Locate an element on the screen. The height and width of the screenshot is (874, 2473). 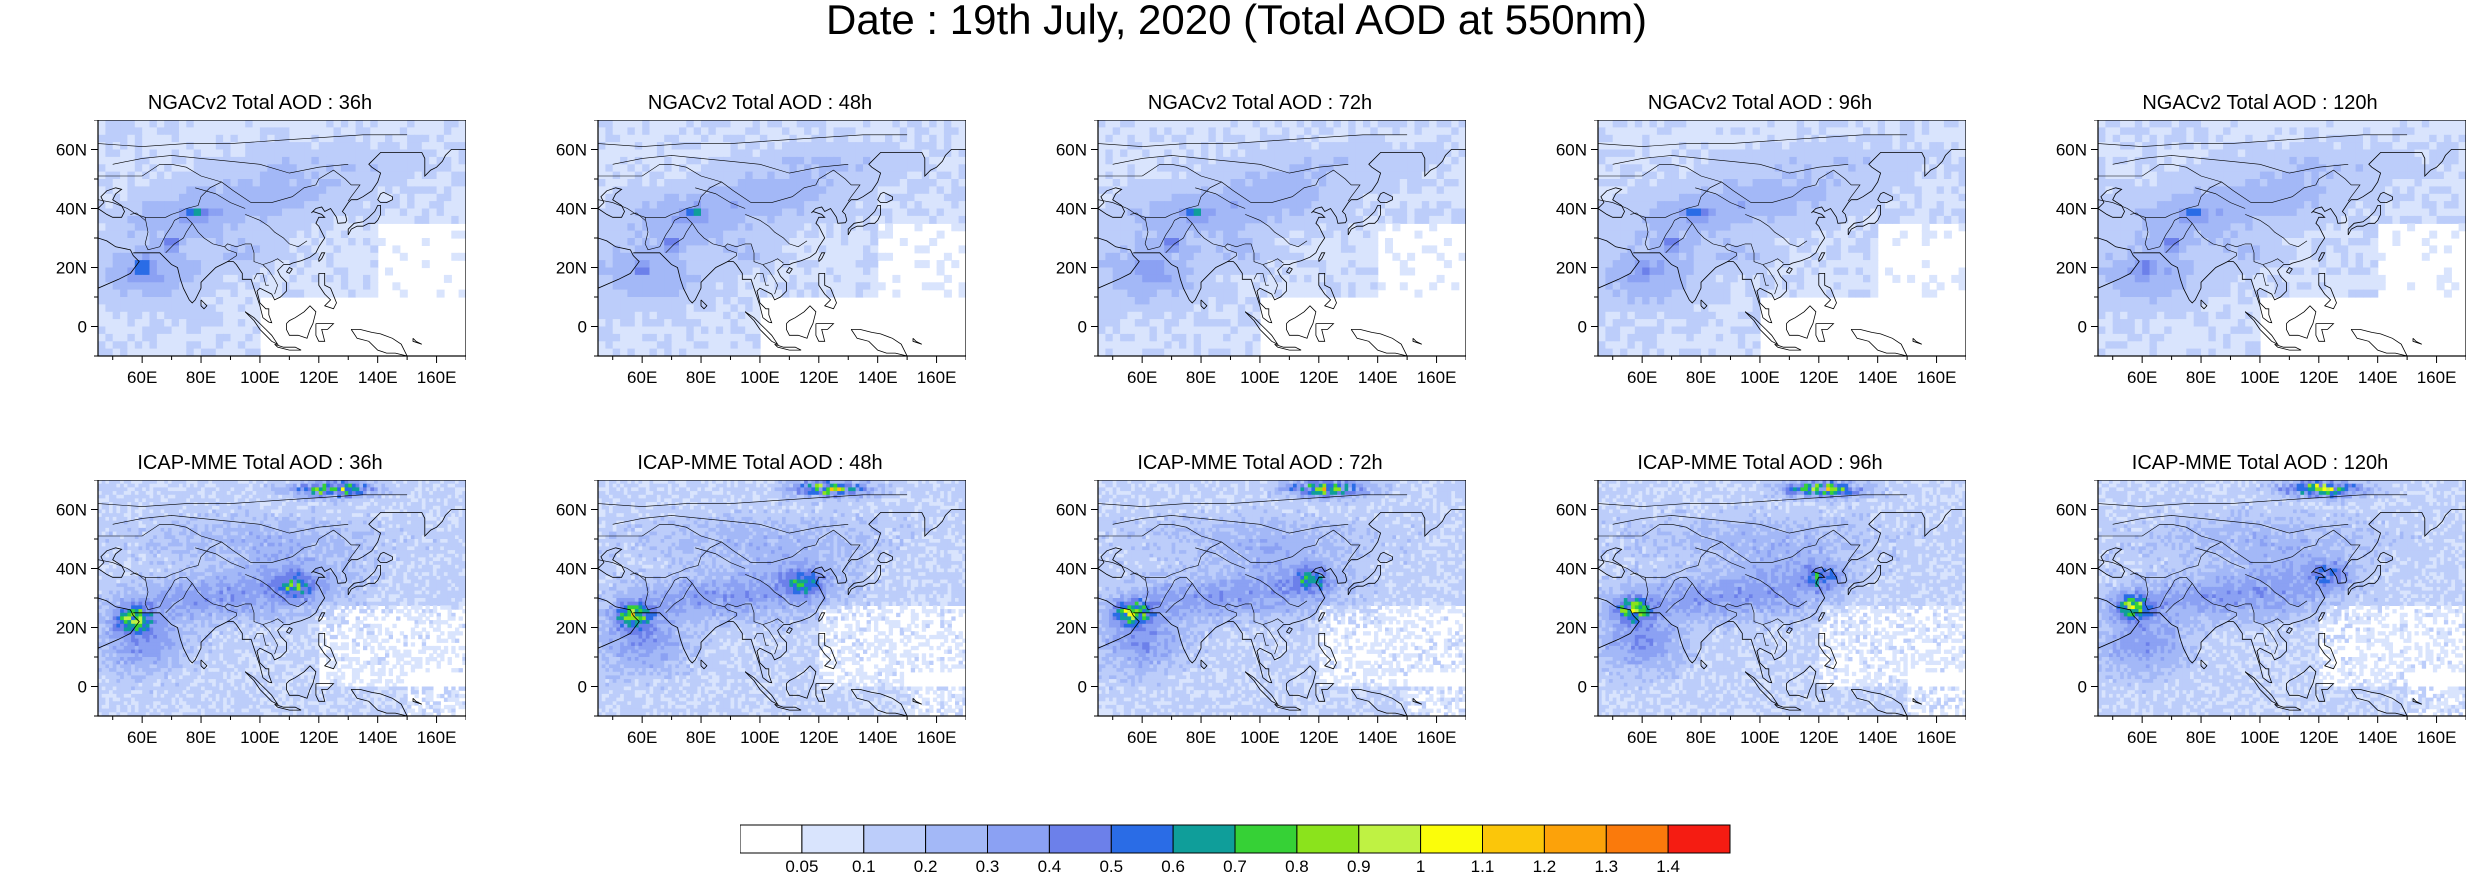
panel-title: ICAP-MME Total AOD : 120h is located at coordinates (2260, 463).